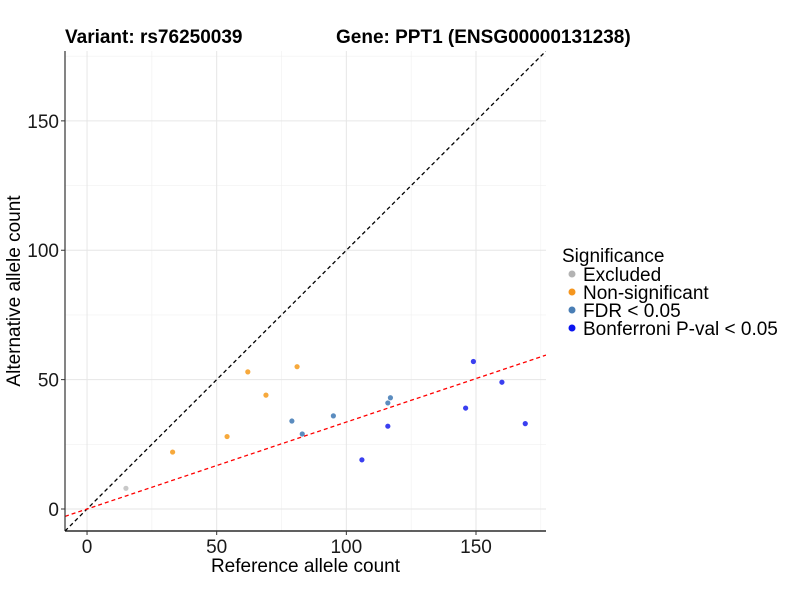 Image resolution: width=800 pixels, height=600 pixels. Describe the element at coordinates (46, 316) in the screenshot. I see `y-axis-ticks: 0 50 100 150` at that location.